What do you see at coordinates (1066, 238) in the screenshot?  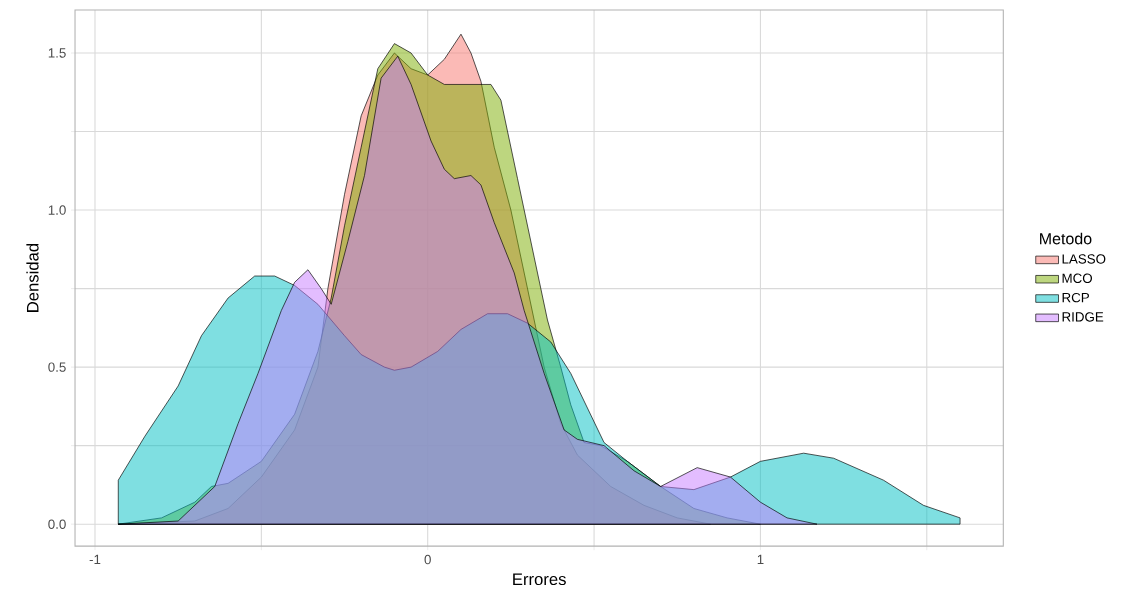 I see `legend-title: Metodo` at bounding box center [1066, 238].